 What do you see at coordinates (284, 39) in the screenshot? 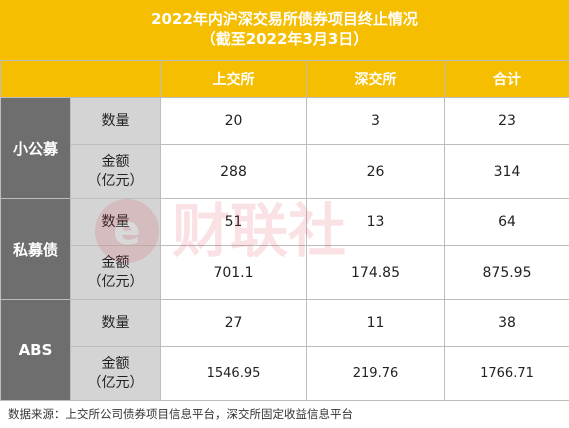
I see `title-line-2: （截至2022年3月3日）` at bounding box center [284, 39].